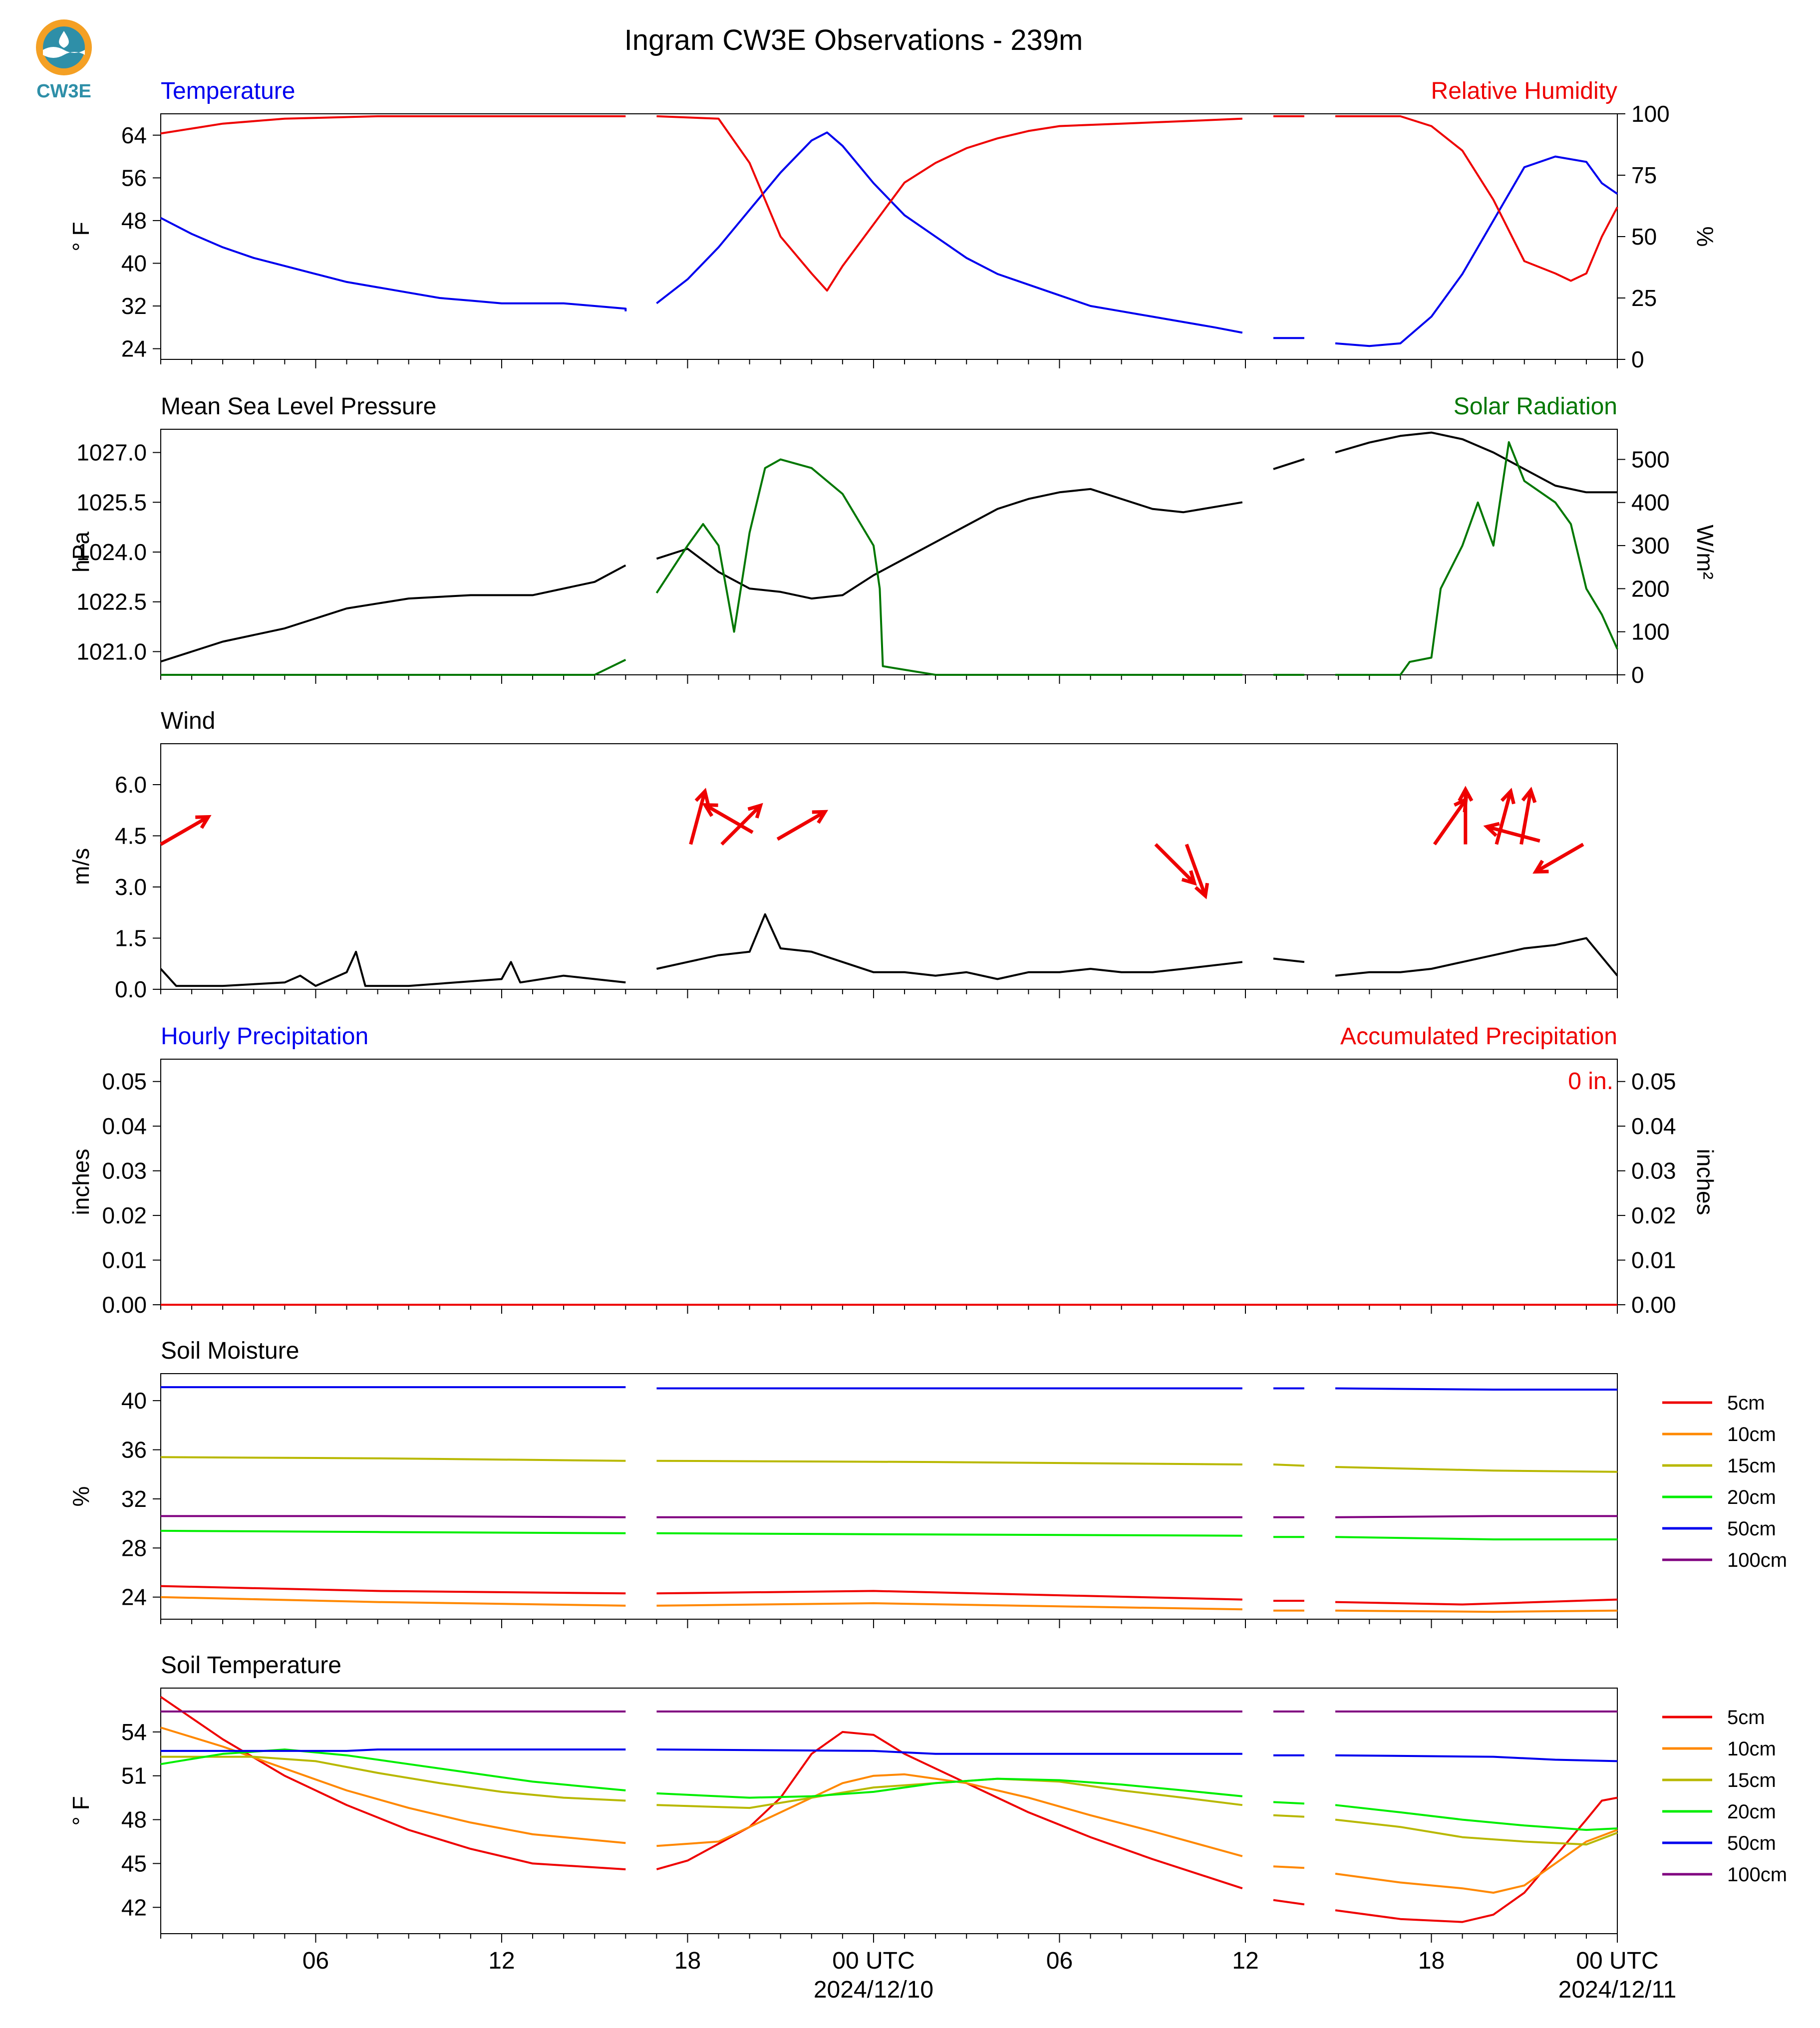 Image resolution: width=1820 pixels, height=2028 pixels. Describe the element at coordinates (1644, 237) in the screenshot. I see `y-tick-label-right: 50` at that location.